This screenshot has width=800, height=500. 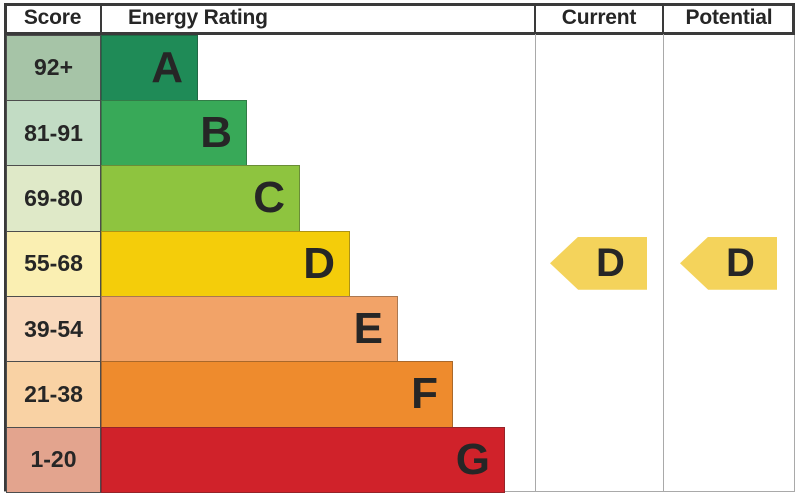 What do you see at coordinates (319, 263) in the screenshot?
I see `band-letter-d: D` at bounding box center [319, 263].